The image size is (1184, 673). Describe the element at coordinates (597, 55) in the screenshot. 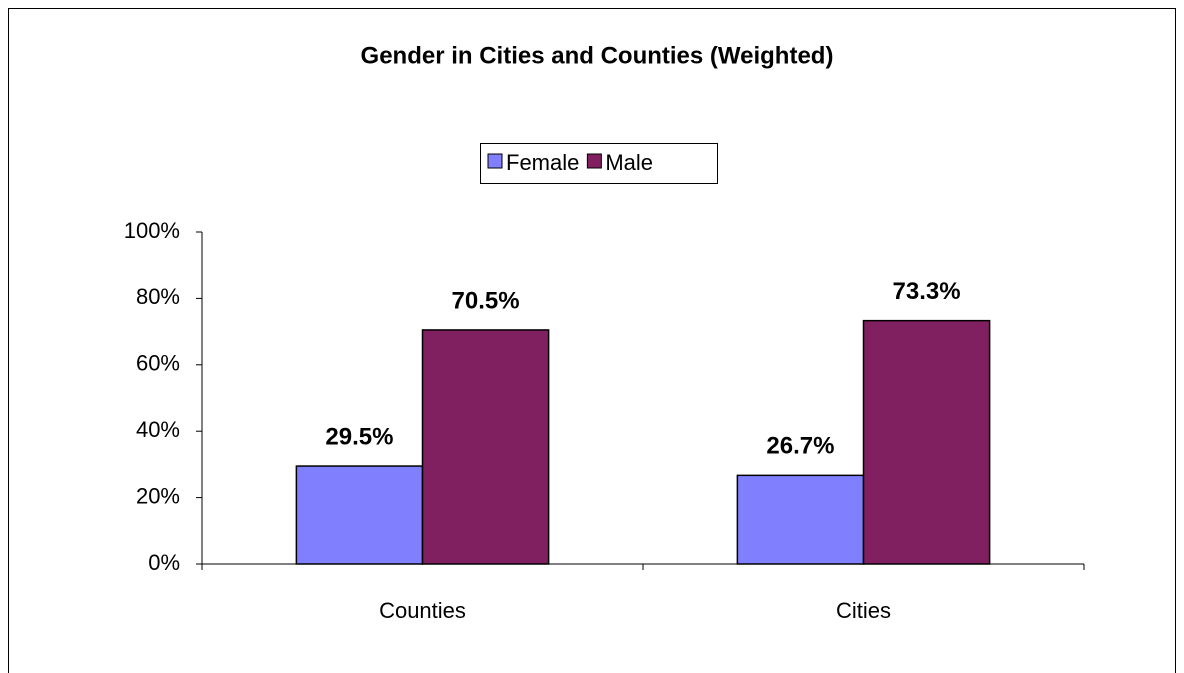

I see `chart-title: Gender in Cities and Counties (Weighted)` at that location.